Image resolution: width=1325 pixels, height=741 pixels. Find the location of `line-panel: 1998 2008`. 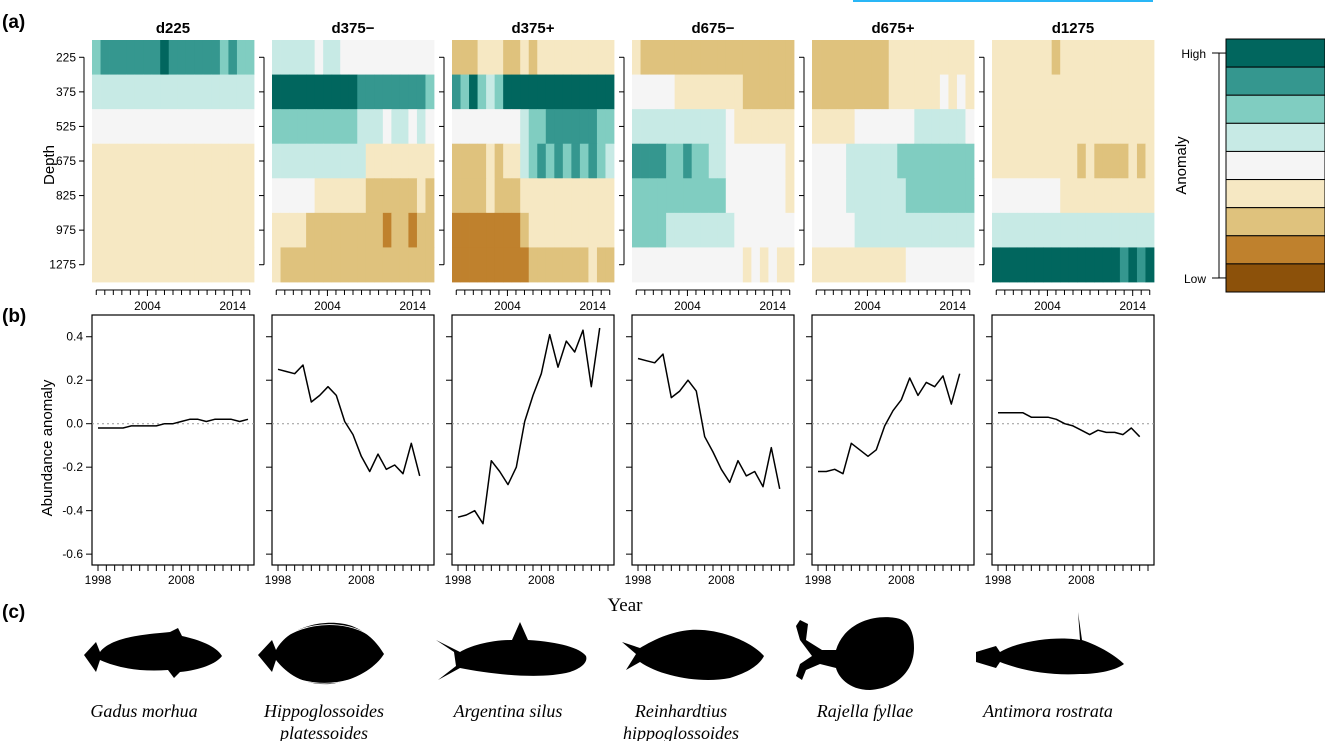

line-panel: 1998 2008 is located at coordinates (350, 450).